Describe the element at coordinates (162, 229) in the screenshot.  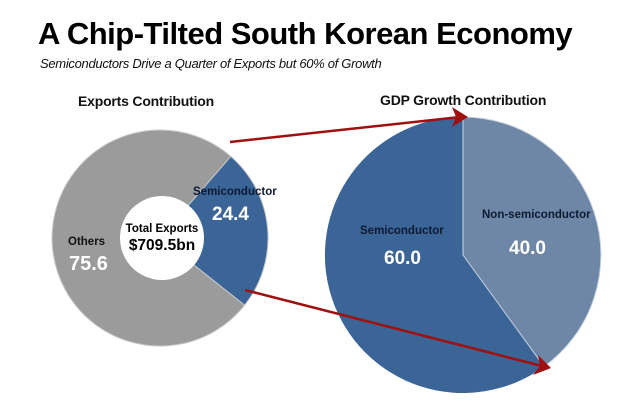
I see `center-label-line1: Total Exports` at that location.